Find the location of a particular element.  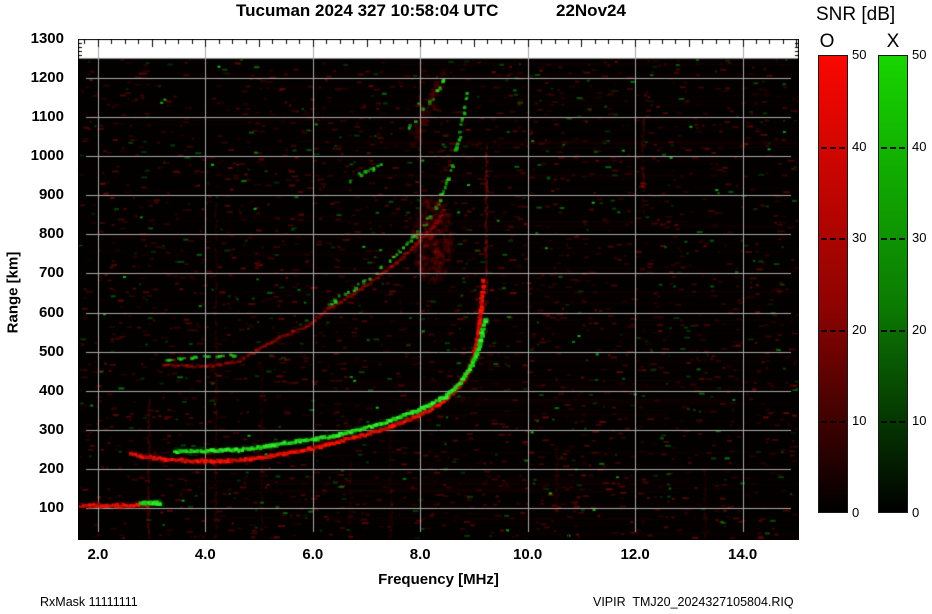

x-tick-label: 6.0 is located at coordinates (313, 554).